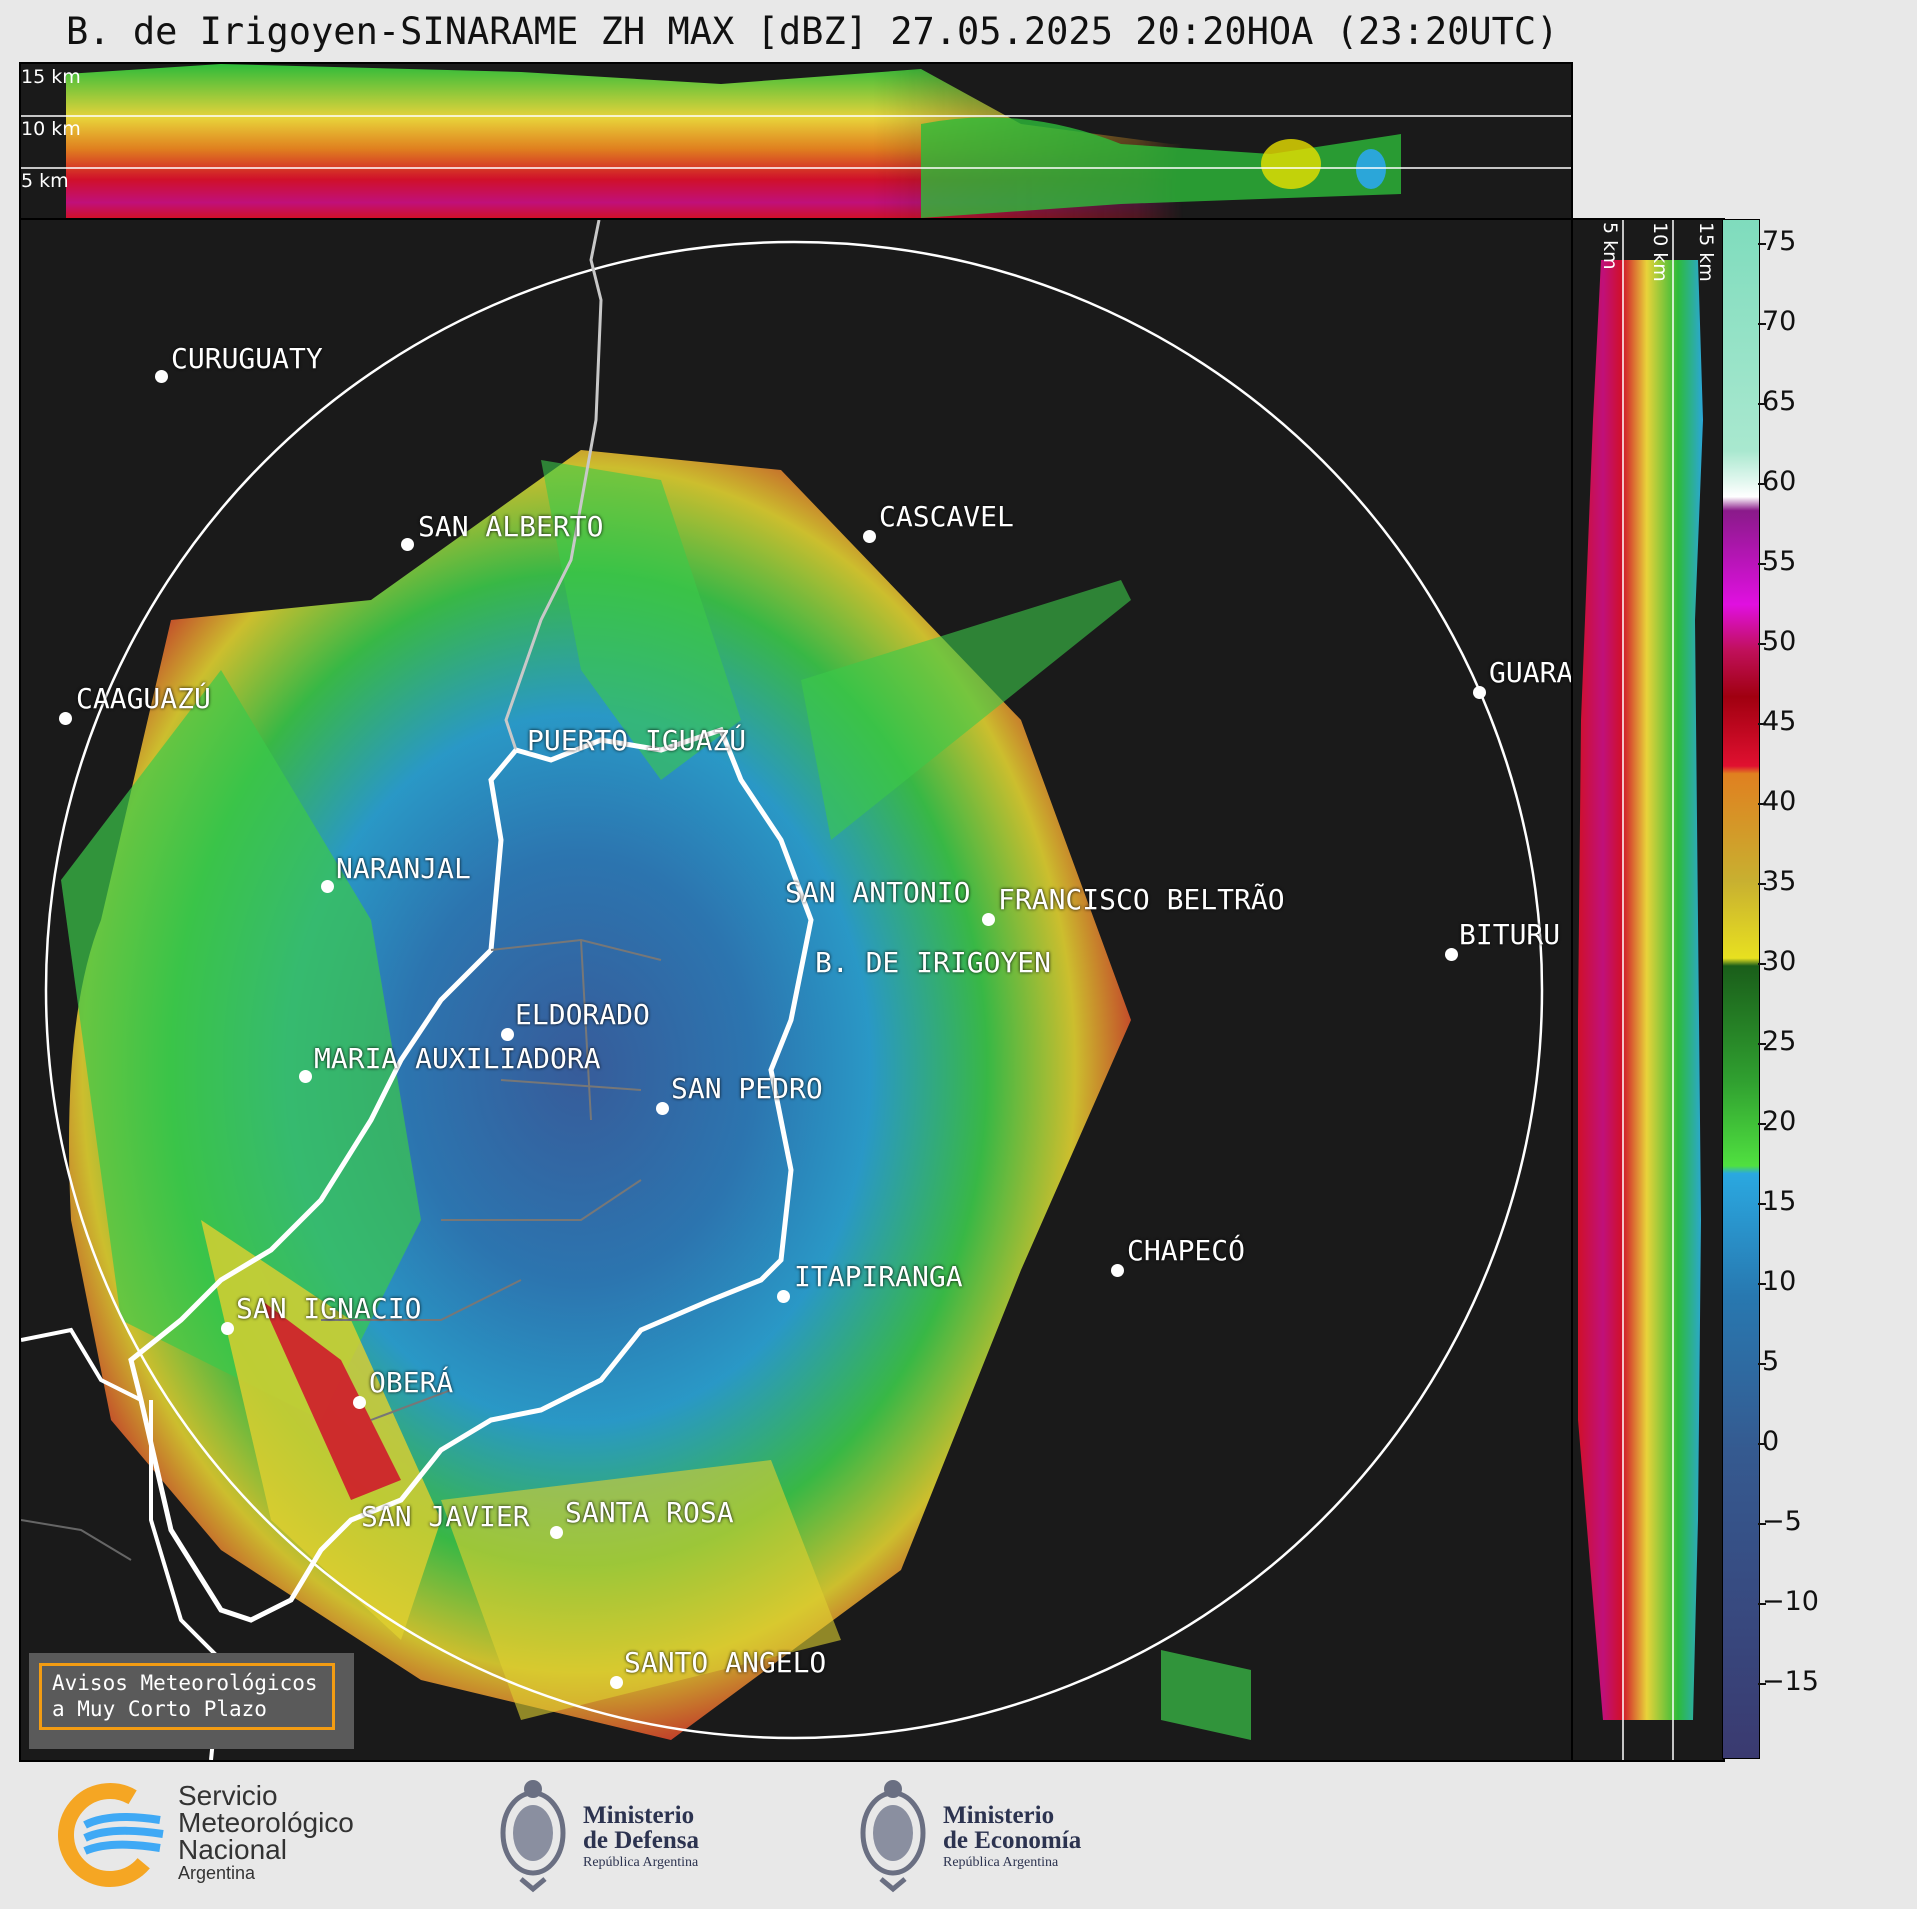 This screenshot has height=1909, width=1917. Describe the element at coordinates (1779, 401) in the screenshot. I see `colorbar-tick-65: 65` at that location.